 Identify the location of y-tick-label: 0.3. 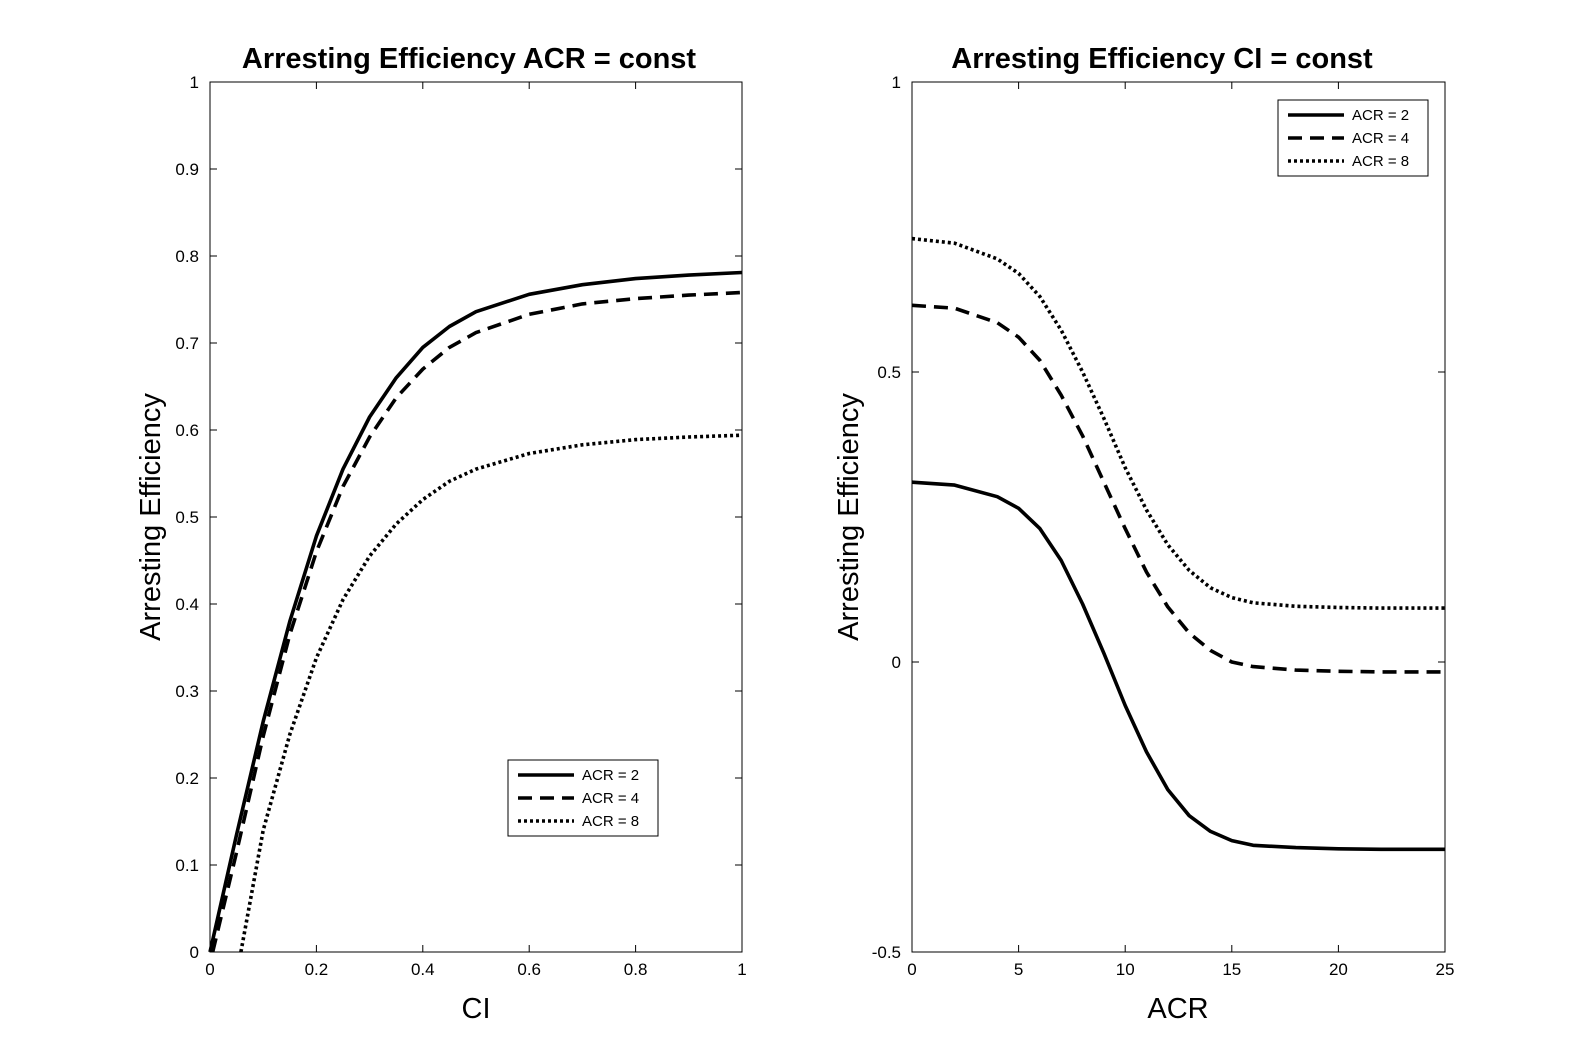
(187, 691).